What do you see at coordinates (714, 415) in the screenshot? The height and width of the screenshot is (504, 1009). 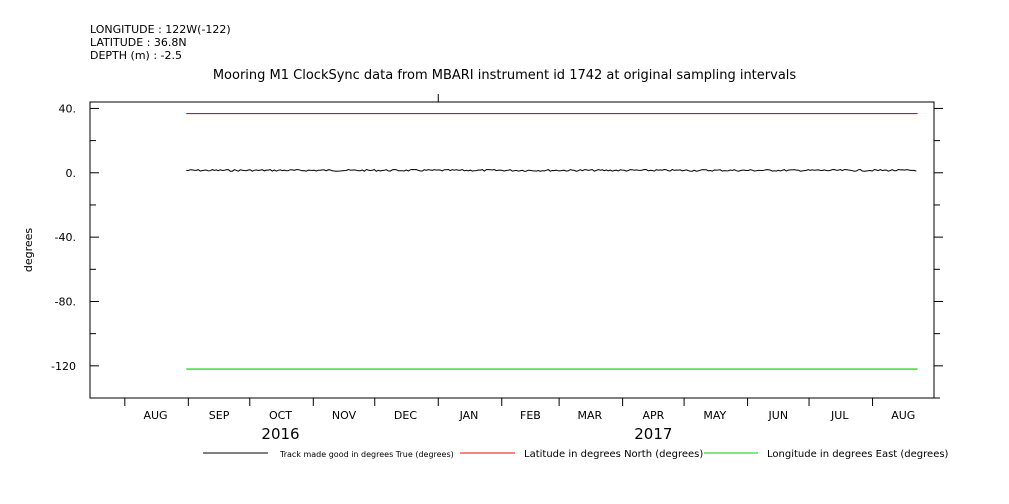 I see `x-tick-label: MAY` at bounding box center [714, 415].